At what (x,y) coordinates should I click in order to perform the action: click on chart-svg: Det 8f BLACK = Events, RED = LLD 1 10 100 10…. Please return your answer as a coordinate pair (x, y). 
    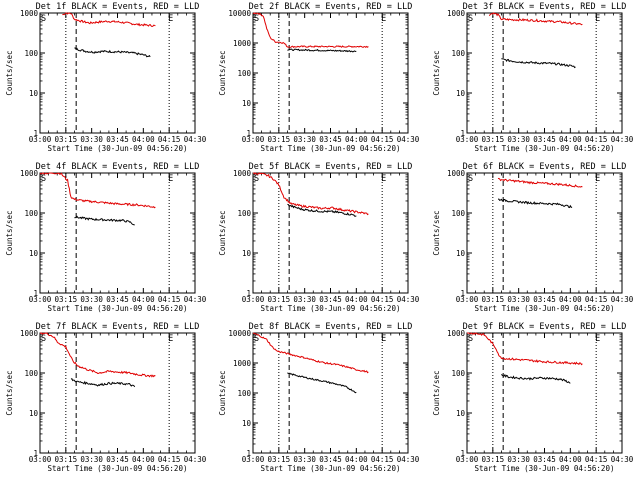
    Looking at the image, I should click on (319, 397).